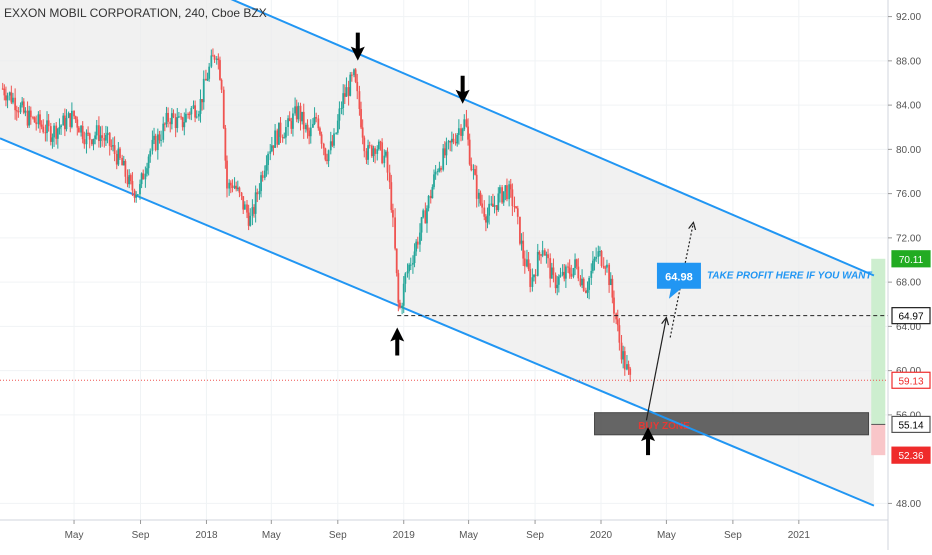 This screenshot has height=555, width=932. Describe the element at coordinates (910, 425) in the screenshot. I see `price-tag-label: 55.14` at that location.